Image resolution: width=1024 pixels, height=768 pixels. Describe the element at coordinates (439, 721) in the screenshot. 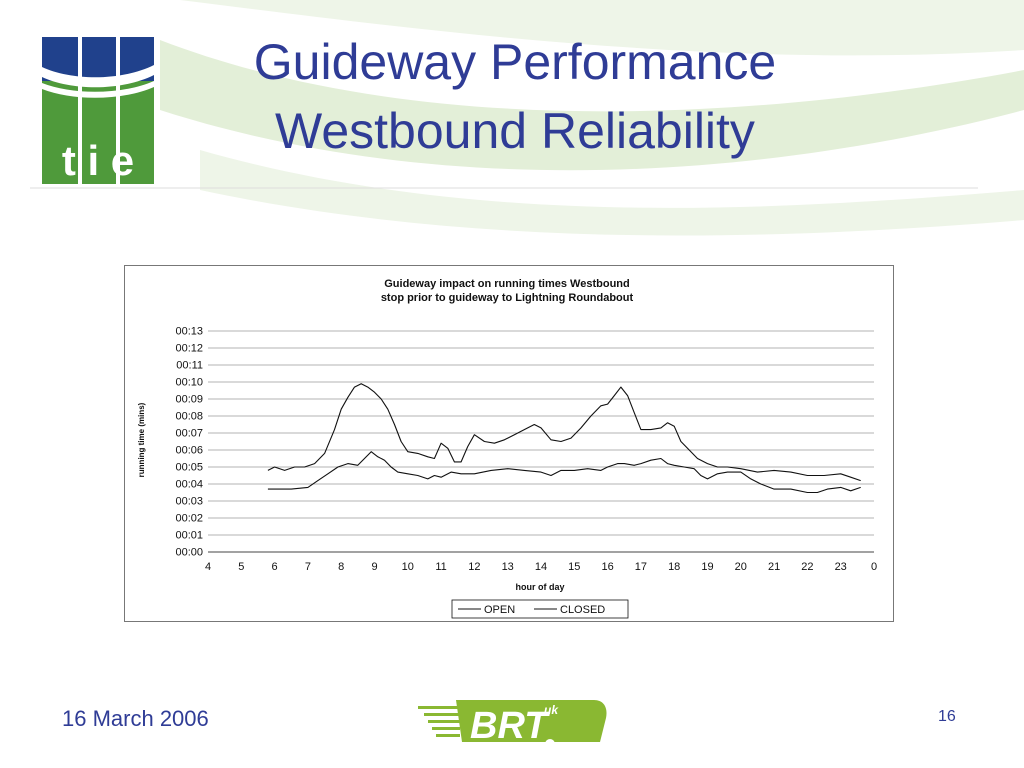

I see `brt-speed-lines` at that location.